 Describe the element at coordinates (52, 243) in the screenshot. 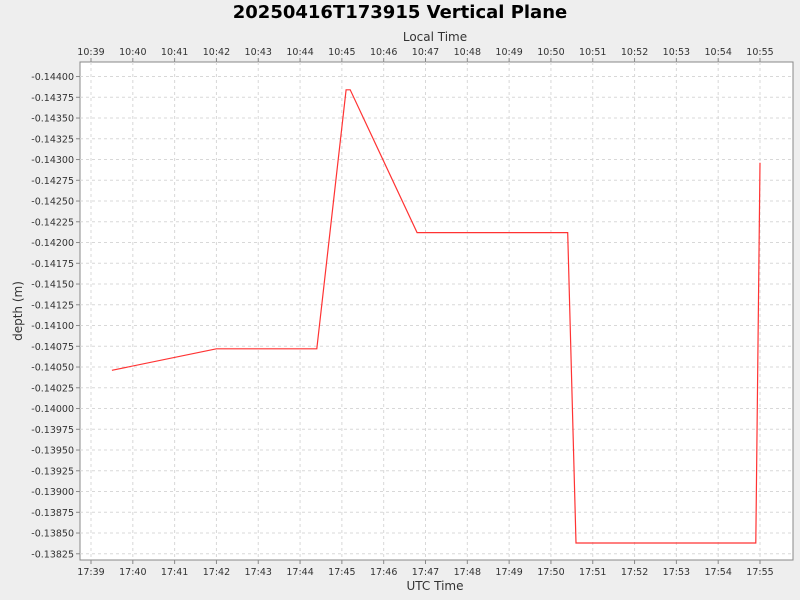

I see `y-tick-label: -0.14200` at that location.